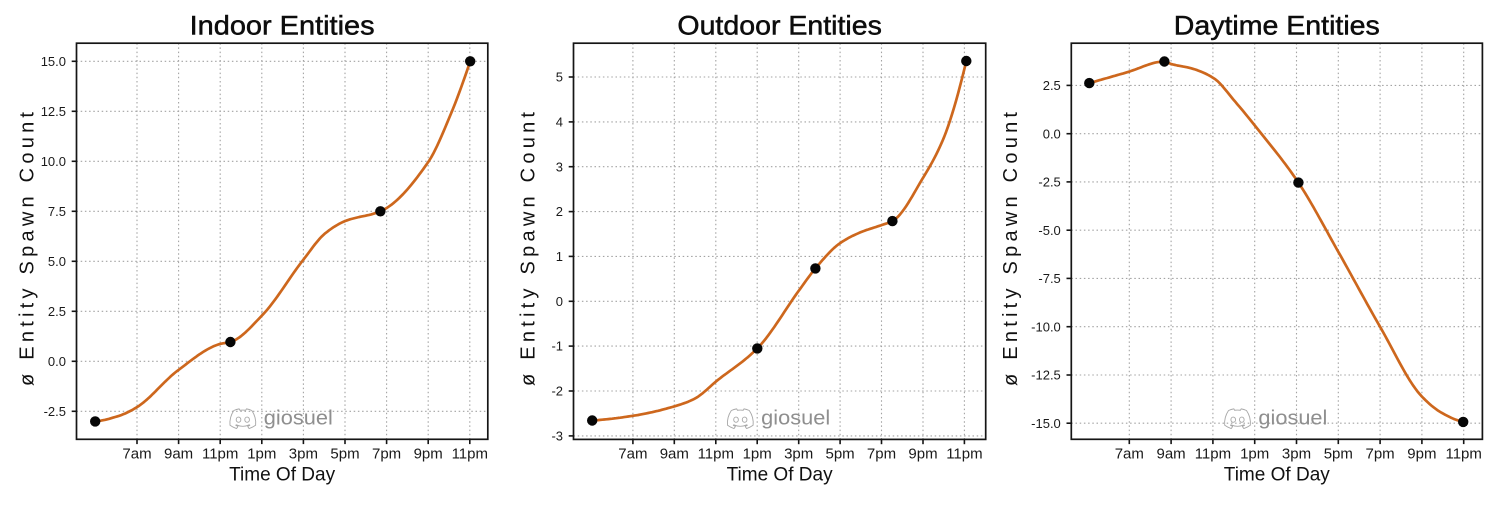 The image size is (1500, 505). What do you see at coordinates (559, 77) in the screenshot?
I see `svg-text: 5` at bounding box center [559, 77].